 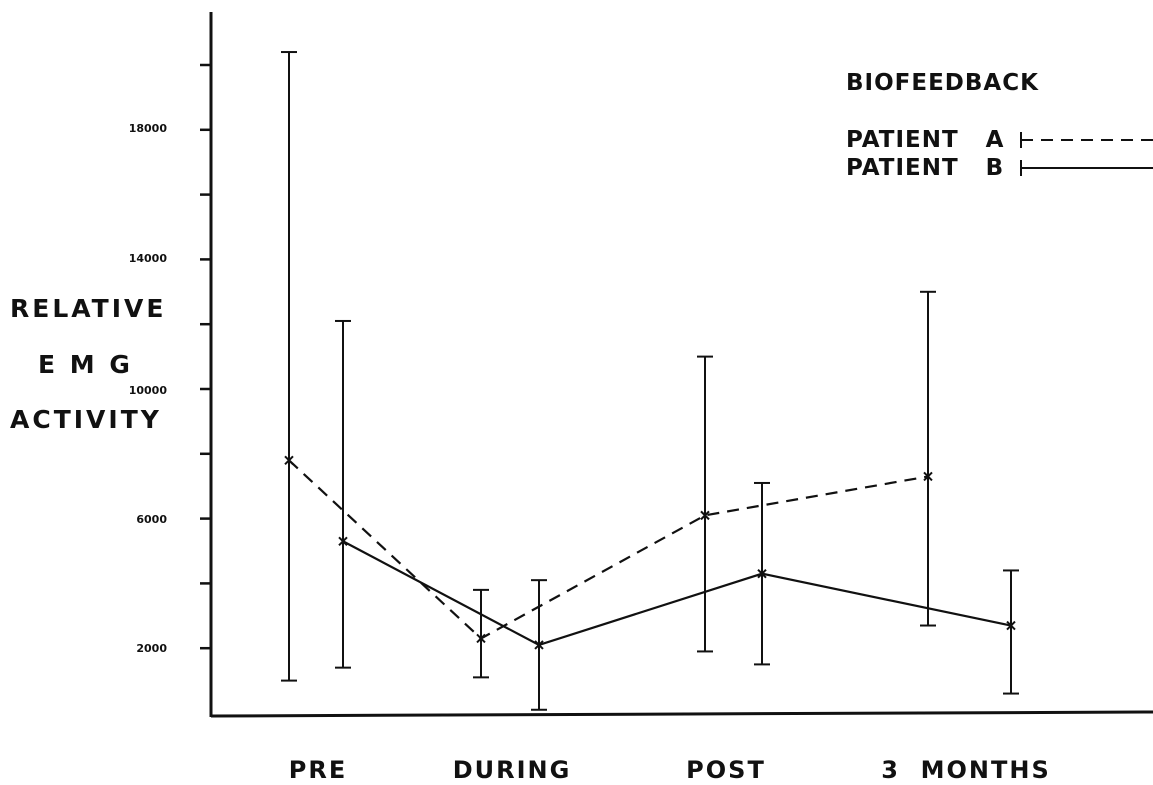 I want to click on y-axis-label-line-1: RELATIVE, so click(x=88, y=308).